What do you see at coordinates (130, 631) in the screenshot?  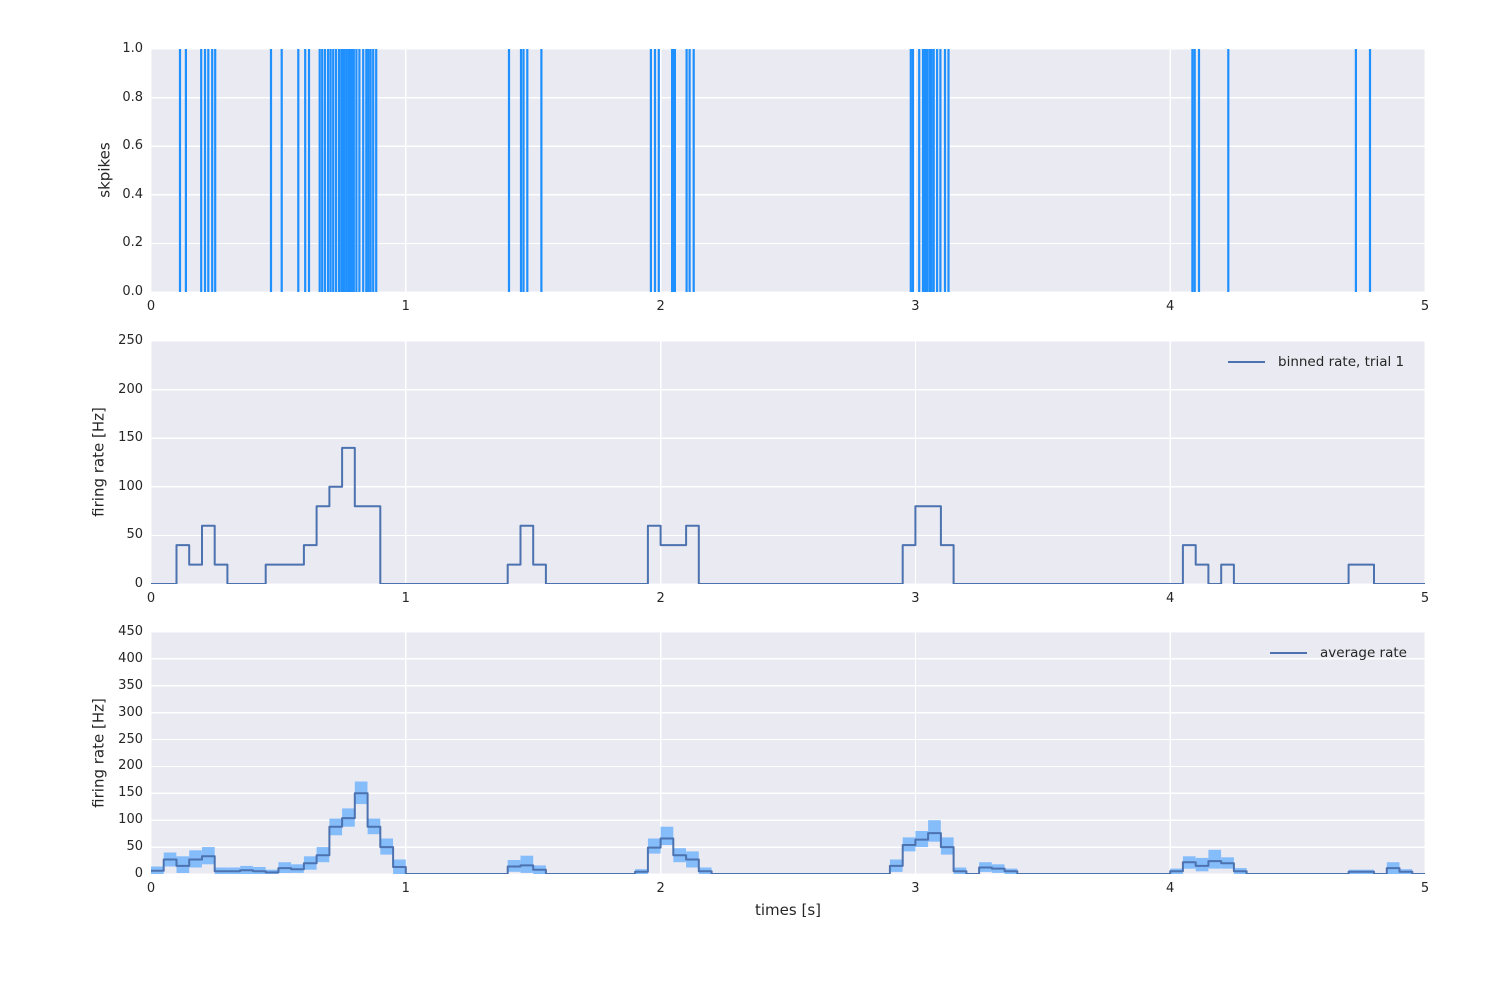 I see `y-tick-label: 450` at bounding box center [130, 631].